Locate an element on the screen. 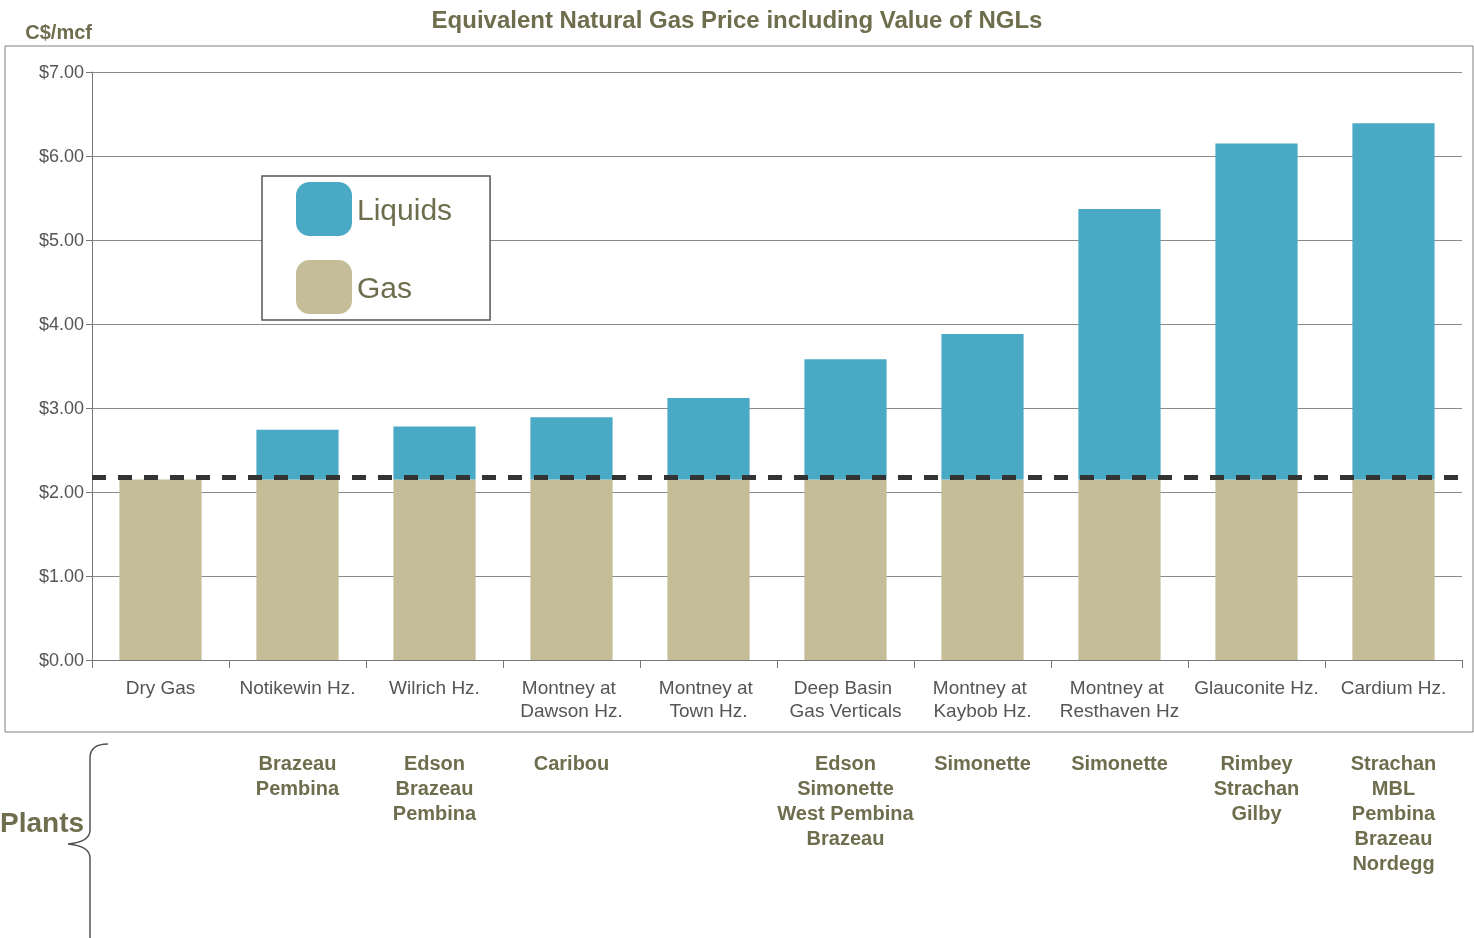  x-tick-label: Montney at Dawson Hz. is located at coordinates (571, 699).